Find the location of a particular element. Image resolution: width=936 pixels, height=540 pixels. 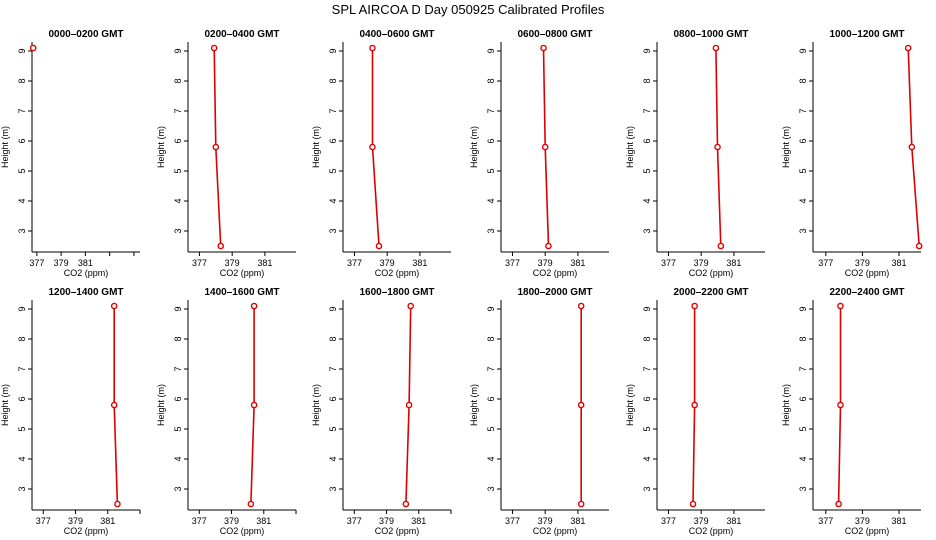

panel-title: 1000–1200 GMT is located at coordinates (866, 34).